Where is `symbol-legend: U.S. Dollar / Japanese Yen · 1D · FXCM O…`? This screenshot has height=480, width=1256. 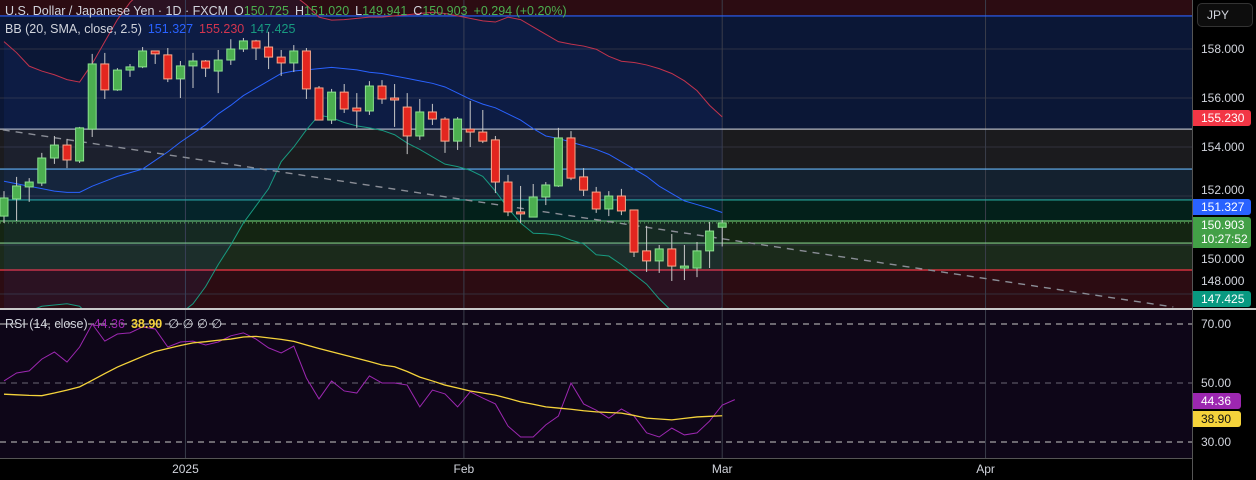
symbol-legend: U.S. Dollar / Japanese Yen · 1D · FXCM O… is located at coordinates (286, 11).